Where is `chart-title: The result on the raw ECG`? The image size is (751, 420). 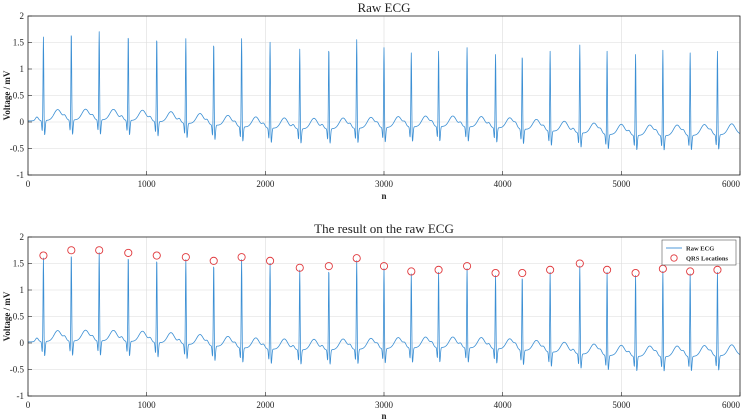 chart-title: The result on the raw ECG is located at coordinates (384, 228).